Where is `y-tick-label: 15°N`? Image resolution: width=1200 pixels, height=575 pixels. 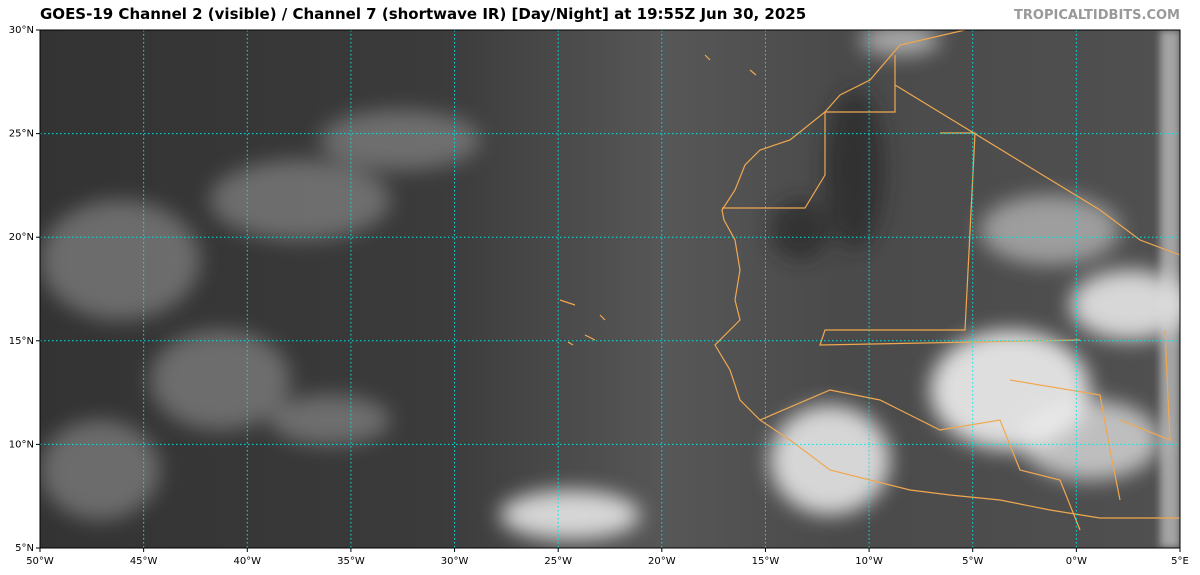 y-tick-label: 15°N is located at coordinates (21, 341).